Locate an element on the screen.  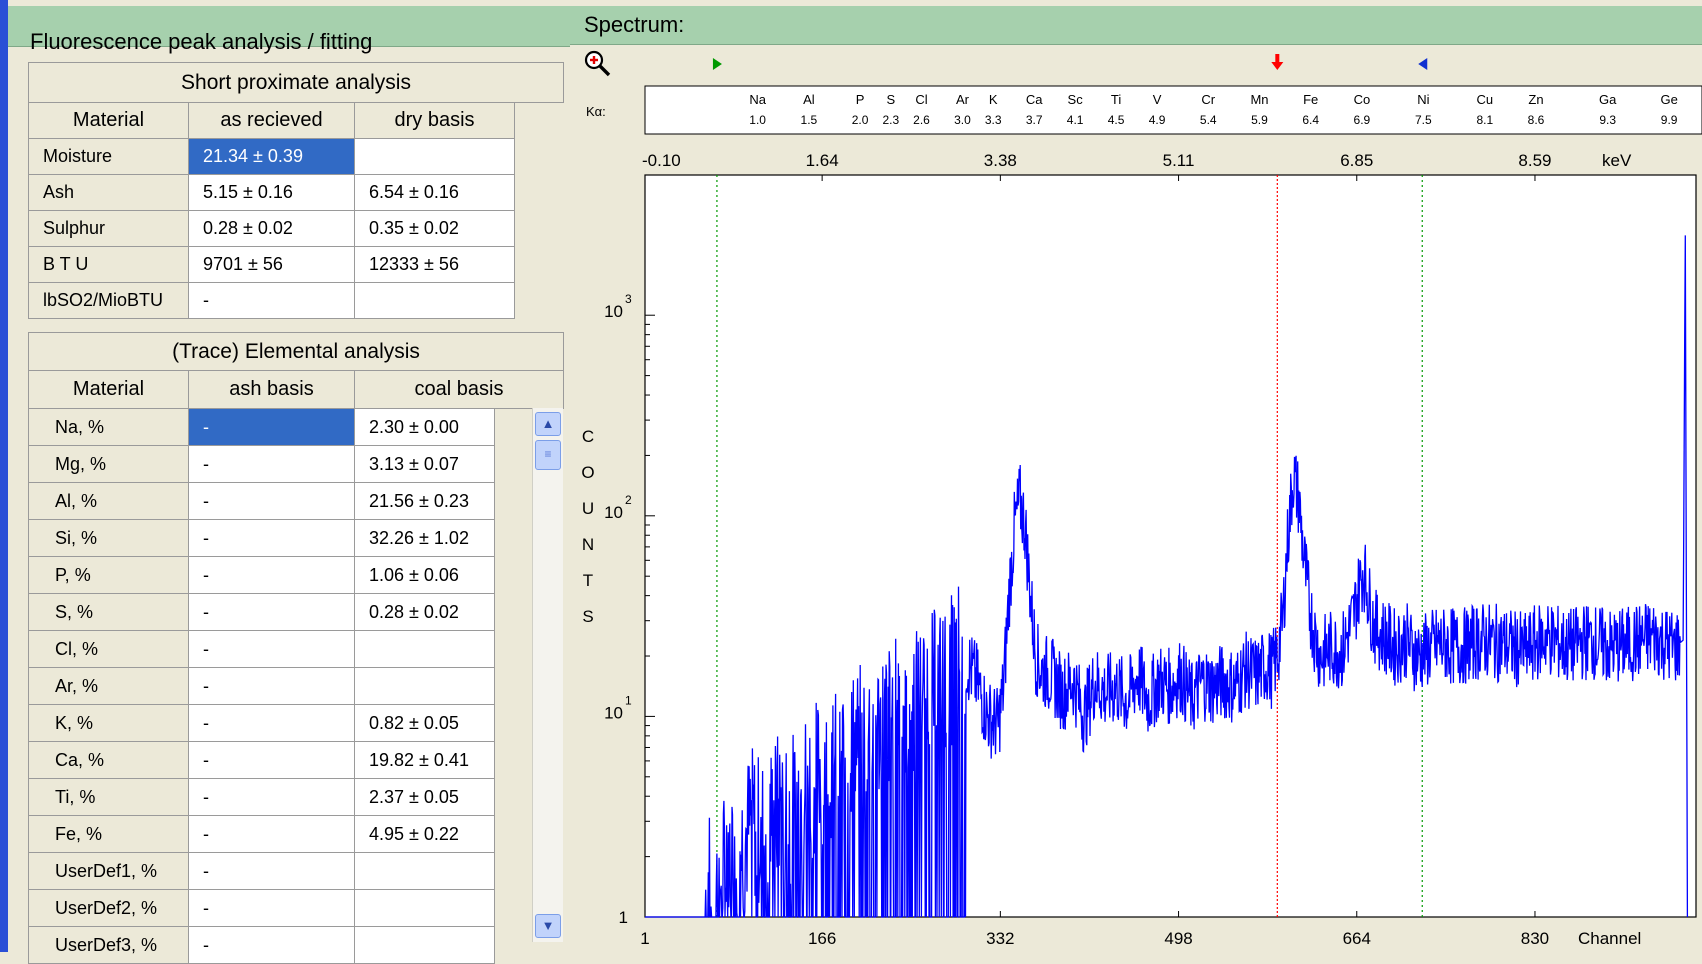
scroll-down-icon: ▼ is located at coordinates (548, 926).